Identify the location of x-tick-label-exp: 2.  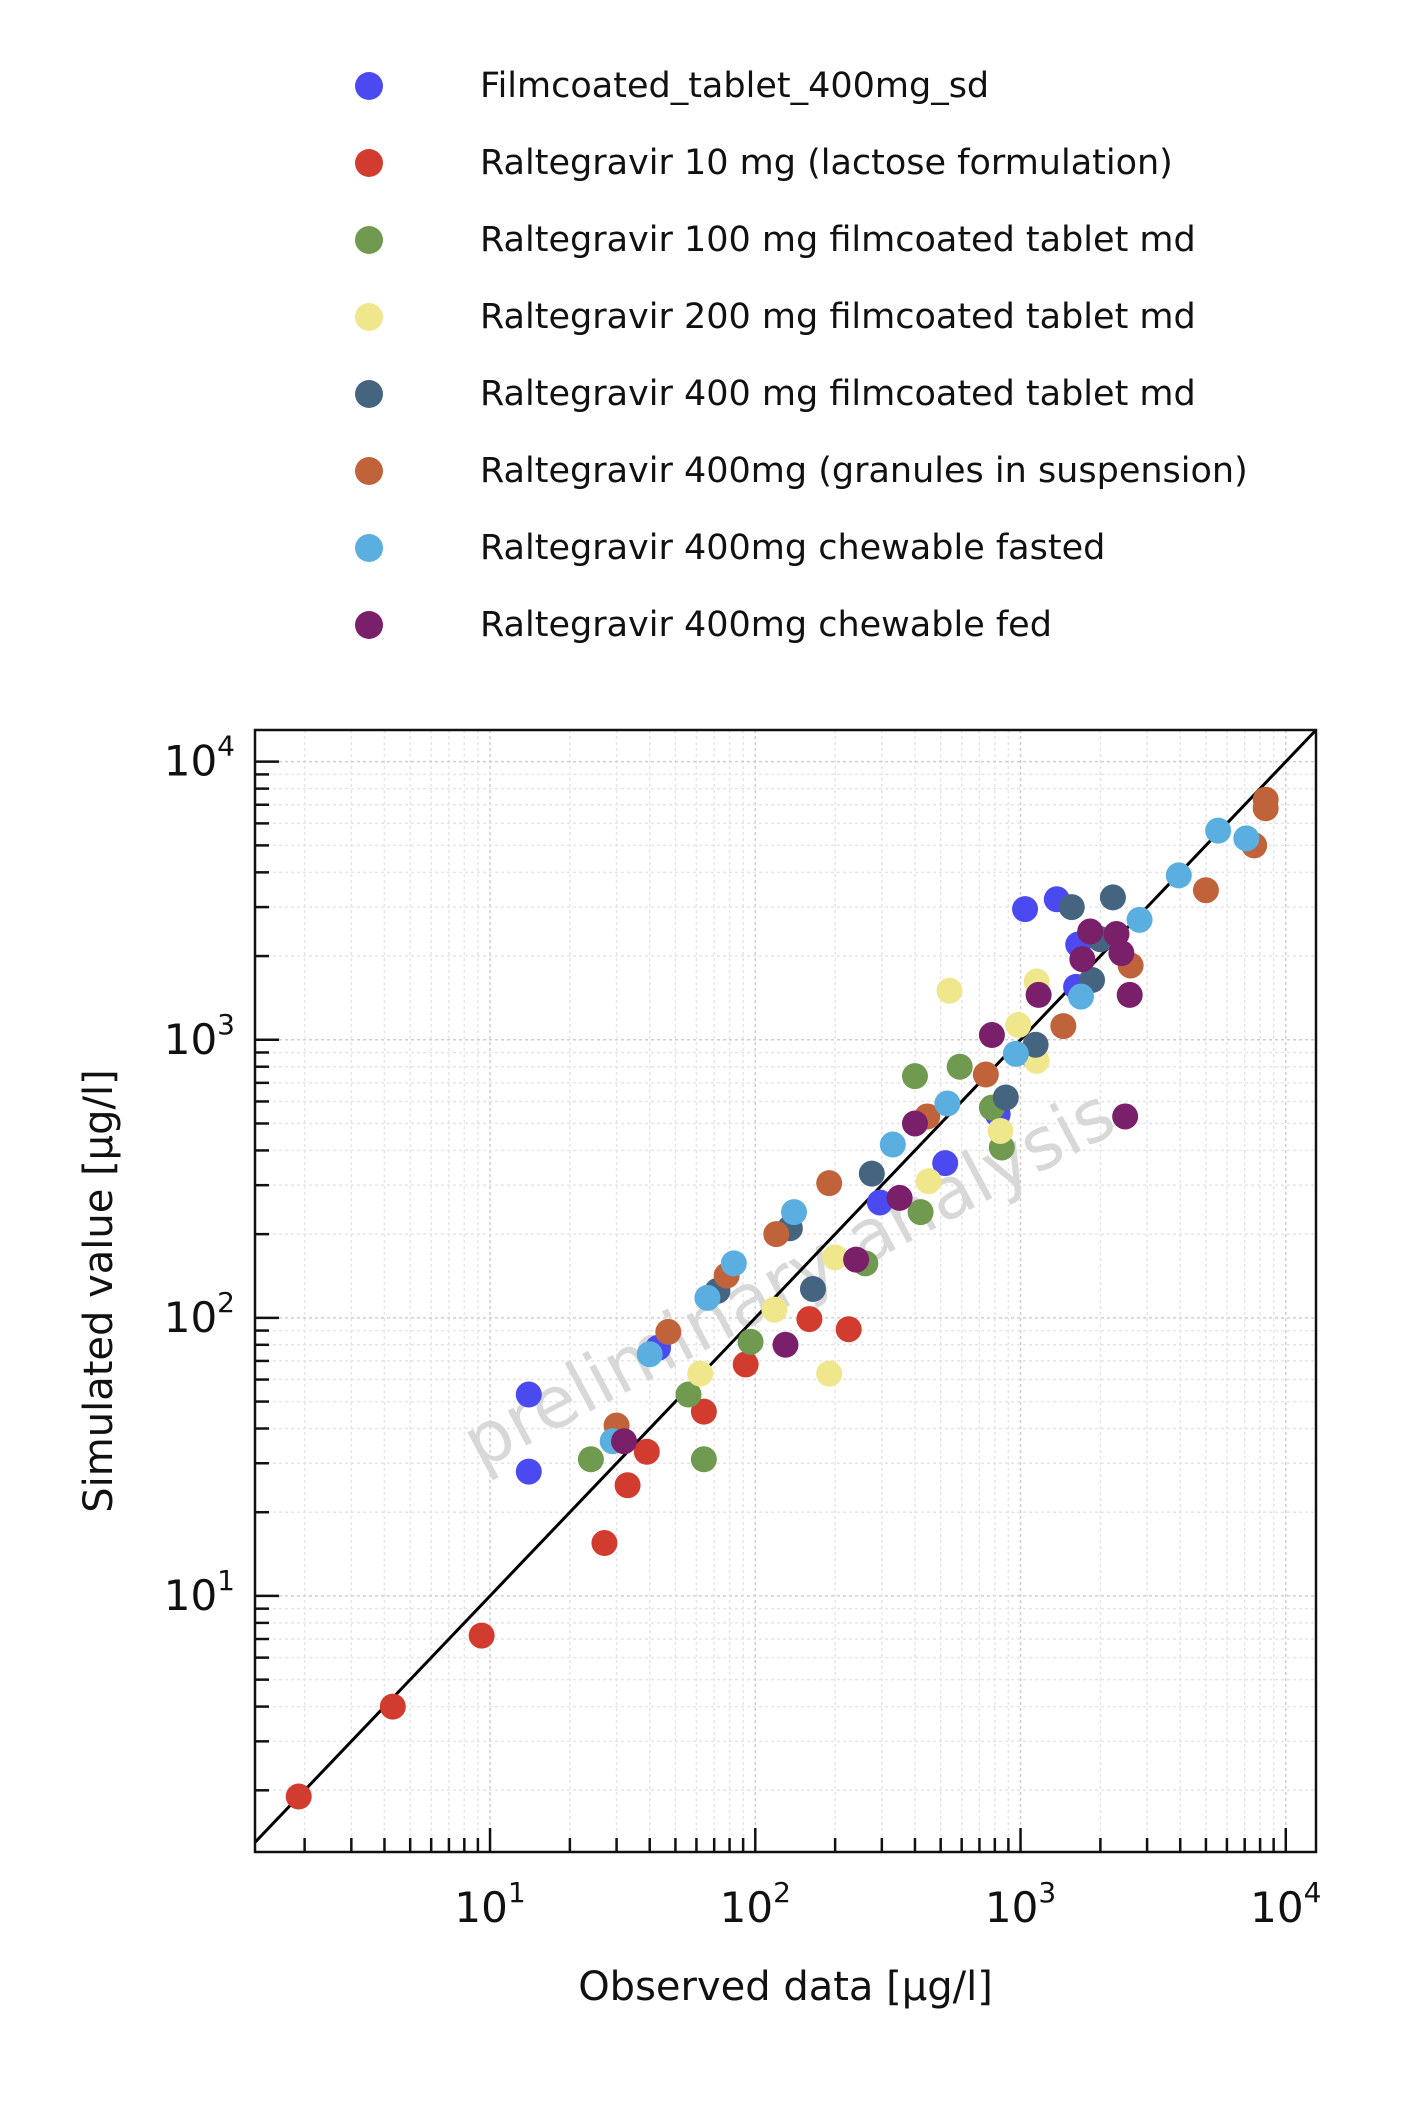
(782, 1892).